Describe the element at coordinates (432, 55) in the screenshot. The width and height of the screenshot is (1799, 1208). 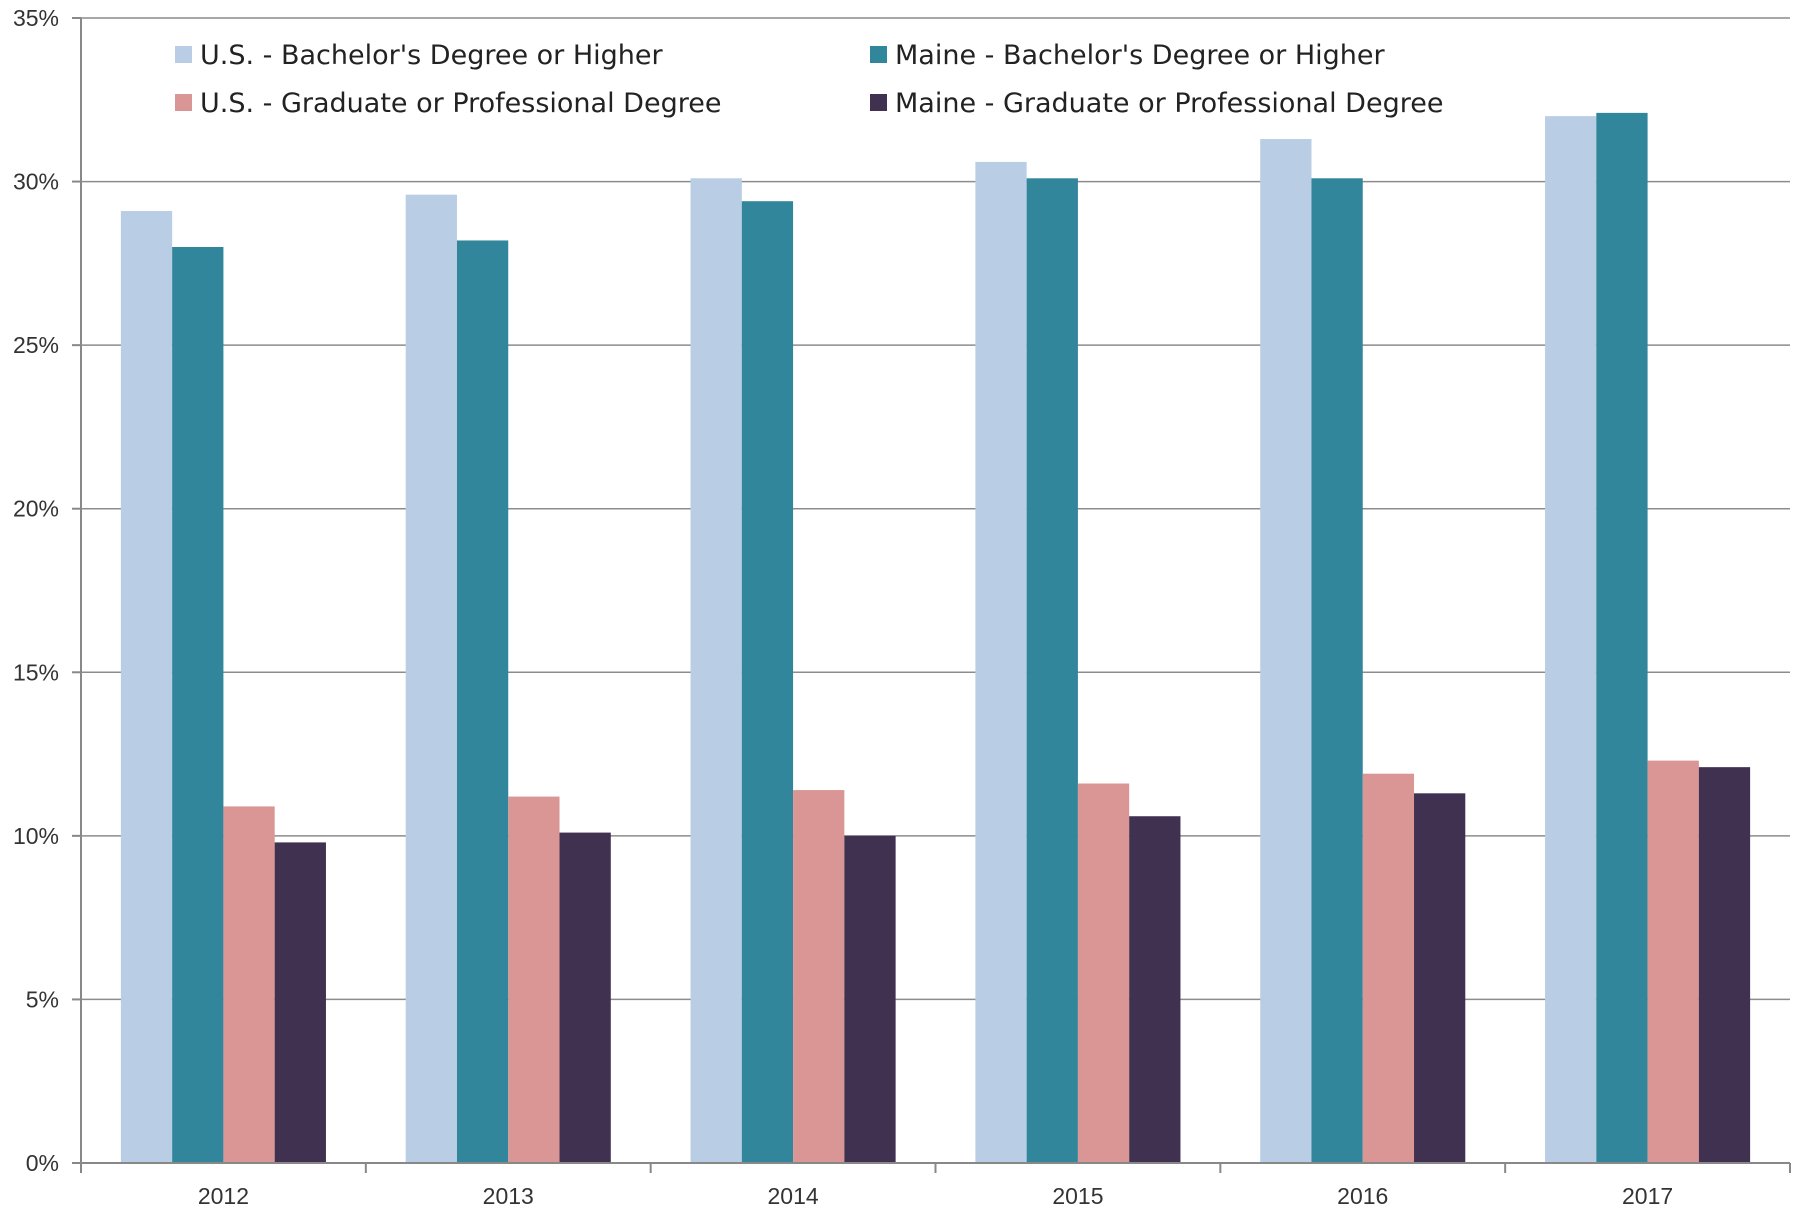
I see `legend-label: U.S. - Bachelor's Degree or Higher` at that location.